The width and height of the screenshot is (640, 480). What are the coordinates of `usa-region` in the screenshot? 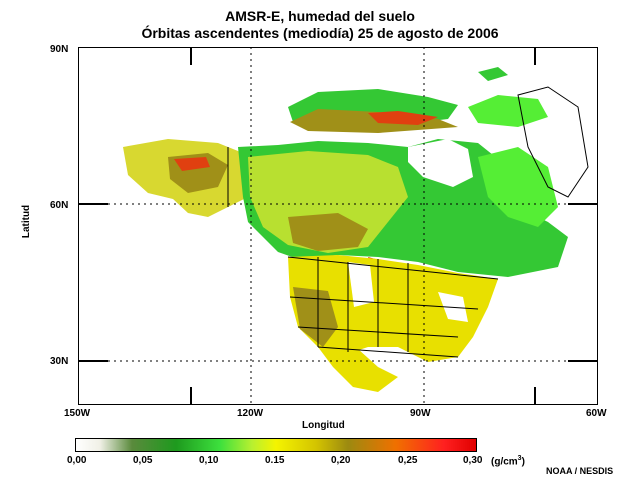 It's located at (393, 308).